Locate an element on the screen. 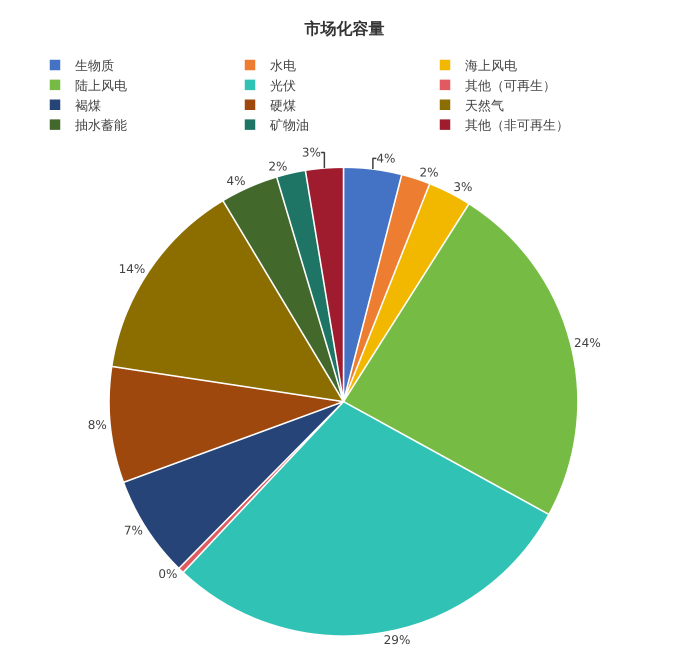 This screenshot has height=656, width=689. legend-label: 矿物油 is located at coordinates (289, 126).